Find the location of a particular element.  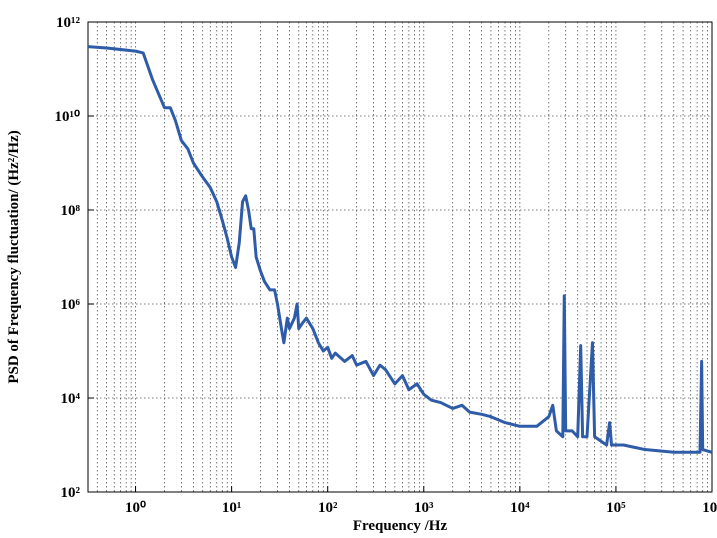

x-tick-label: 10³ is located at coordinates (424, 508).